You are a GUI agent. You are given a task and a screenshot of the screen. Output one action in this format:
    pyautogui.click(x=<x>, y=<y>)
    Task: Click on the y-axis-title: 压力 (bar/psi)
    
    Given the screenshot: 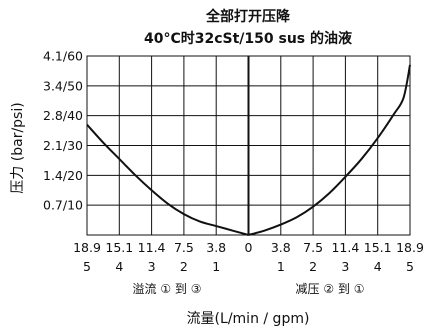 What is the action you would take?
    pyautogui.click(x=18, y=147)
    